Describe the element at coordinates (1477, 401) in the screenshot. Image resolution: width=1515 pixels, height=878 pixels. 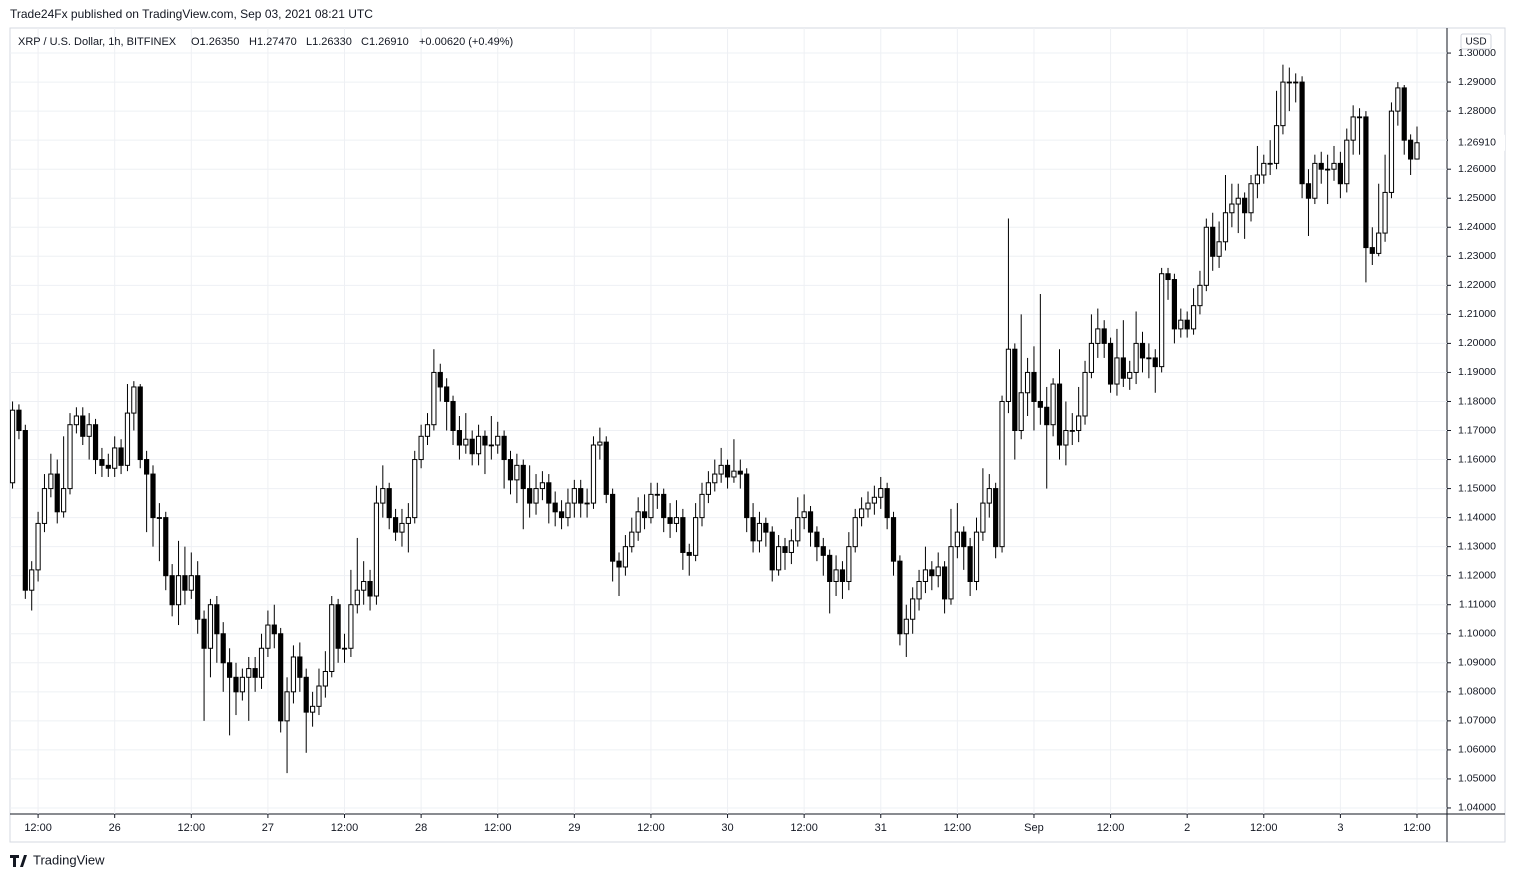
I see `y-tick-label: 1.18000` at that location.